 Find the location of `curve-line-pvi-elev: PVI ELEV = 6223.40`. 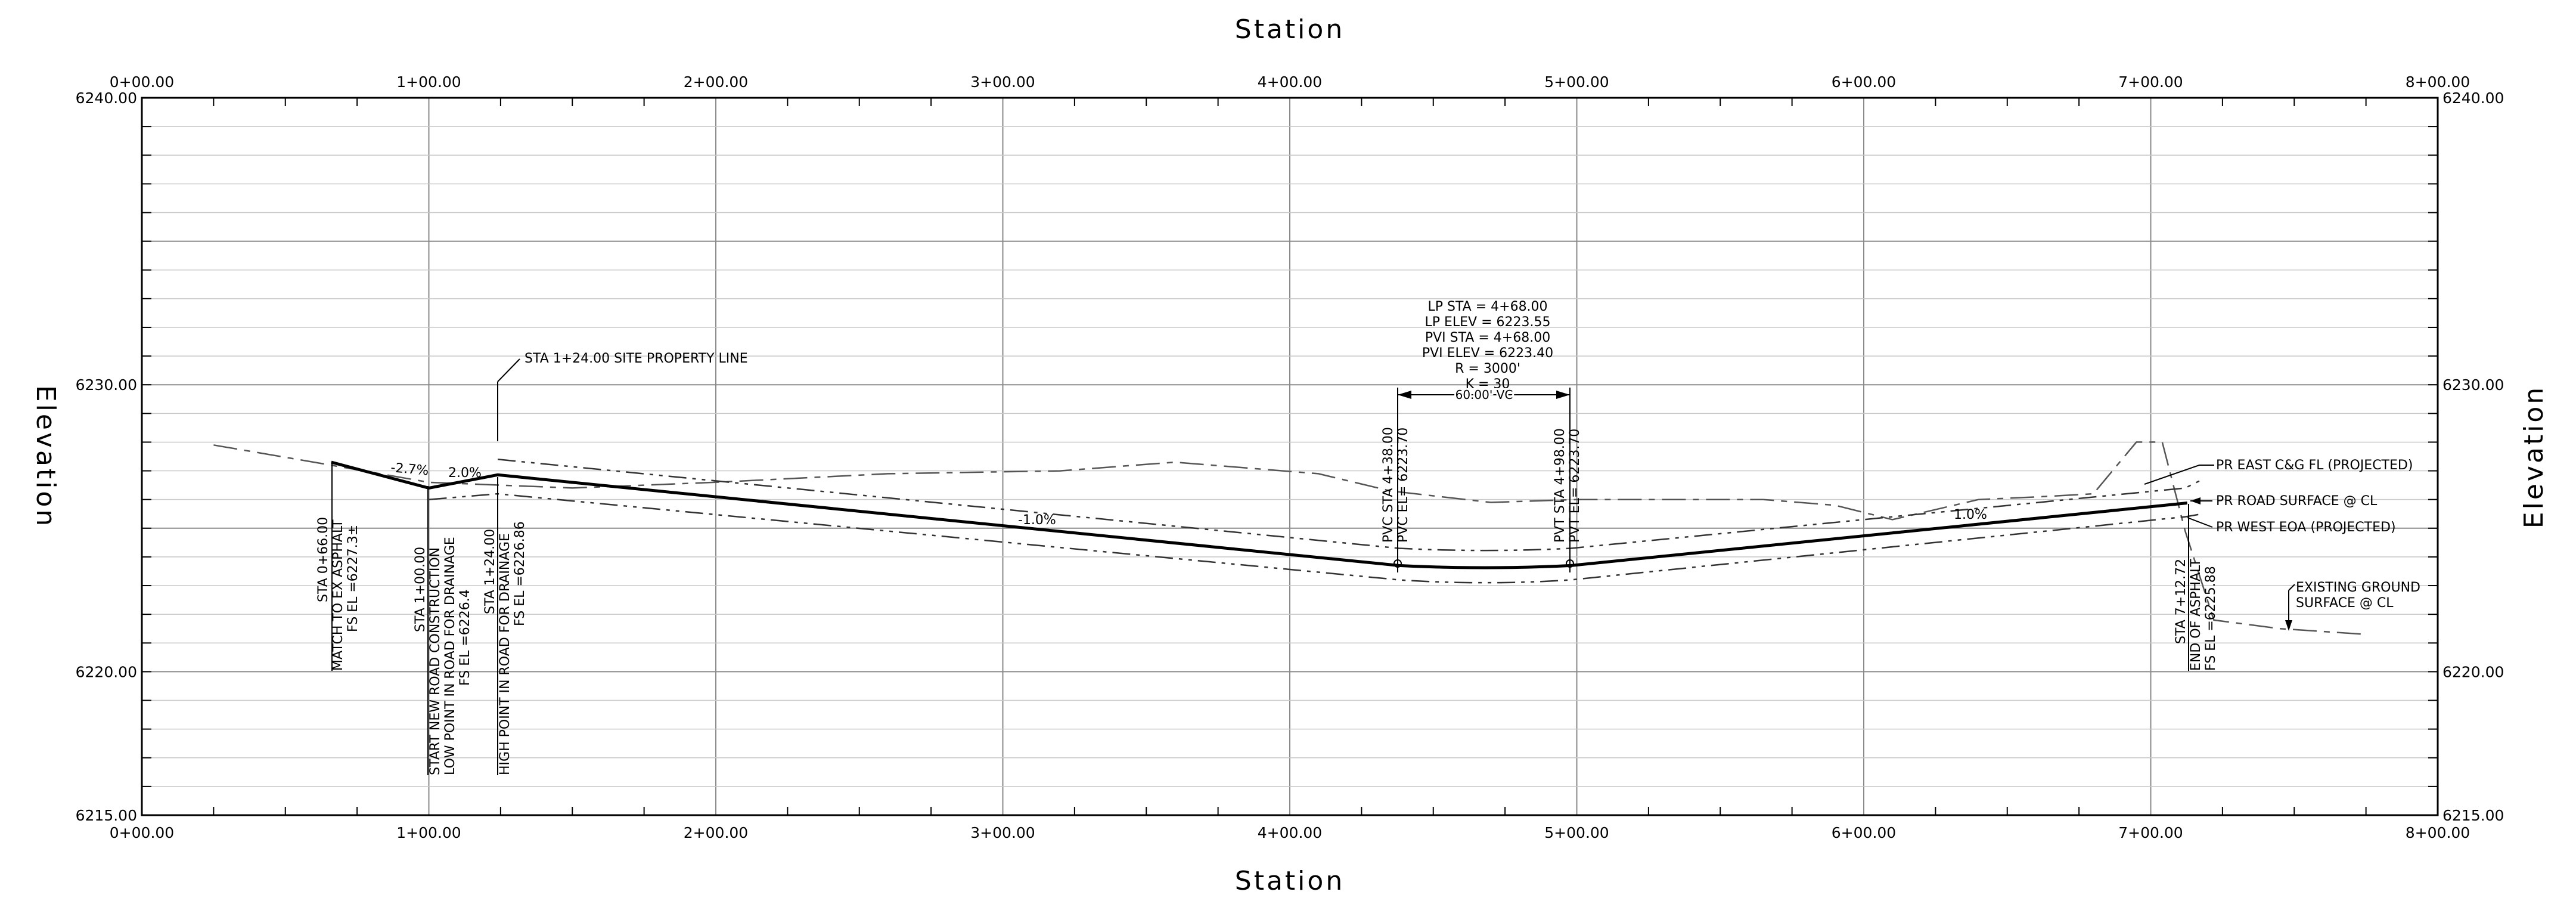

curve-line-pvi-elev: PVI ELEV = 6223.40 is located at coordinates (1487, 353).